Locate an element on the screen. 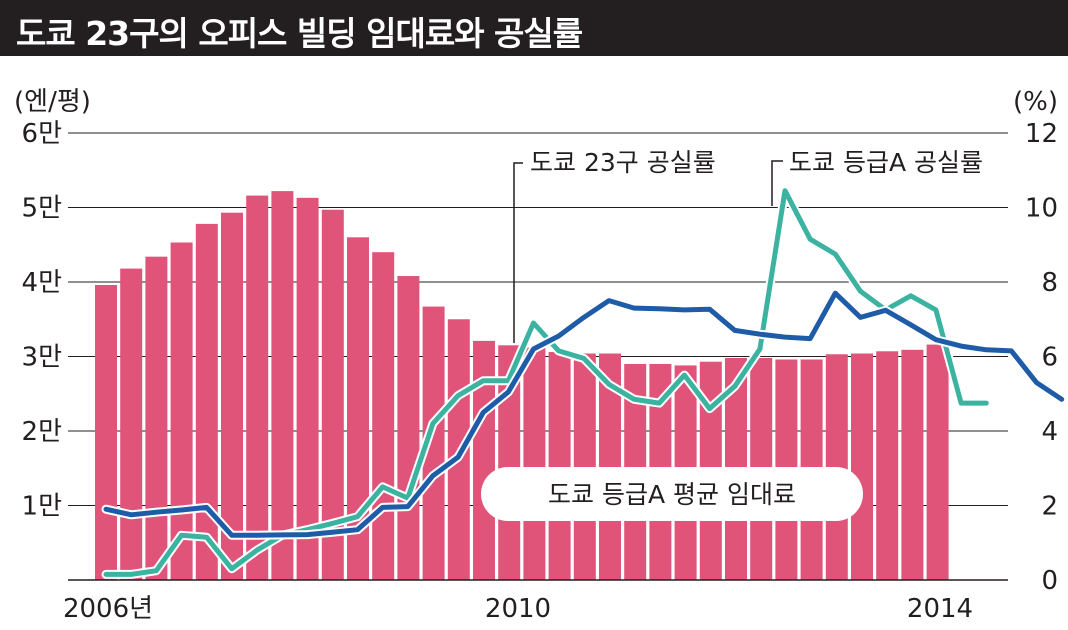 This screenshot has height=630, width=1068. right-axis-unit: (%) is located at coordinates (1035, 102).